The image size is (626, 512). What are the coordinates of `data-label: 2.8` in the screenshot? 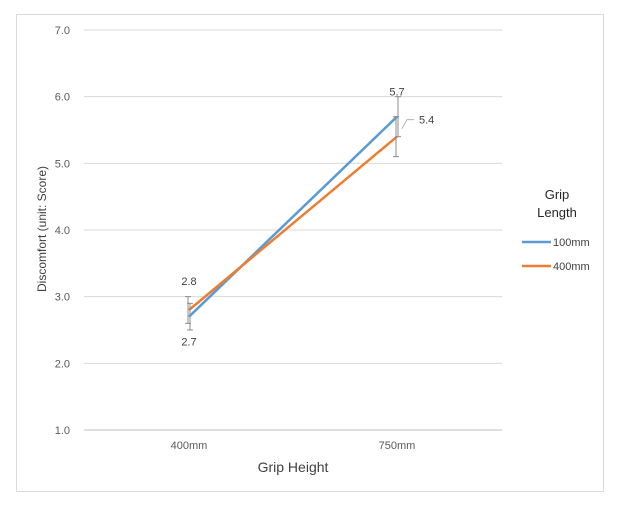 It's located at (188, 282).